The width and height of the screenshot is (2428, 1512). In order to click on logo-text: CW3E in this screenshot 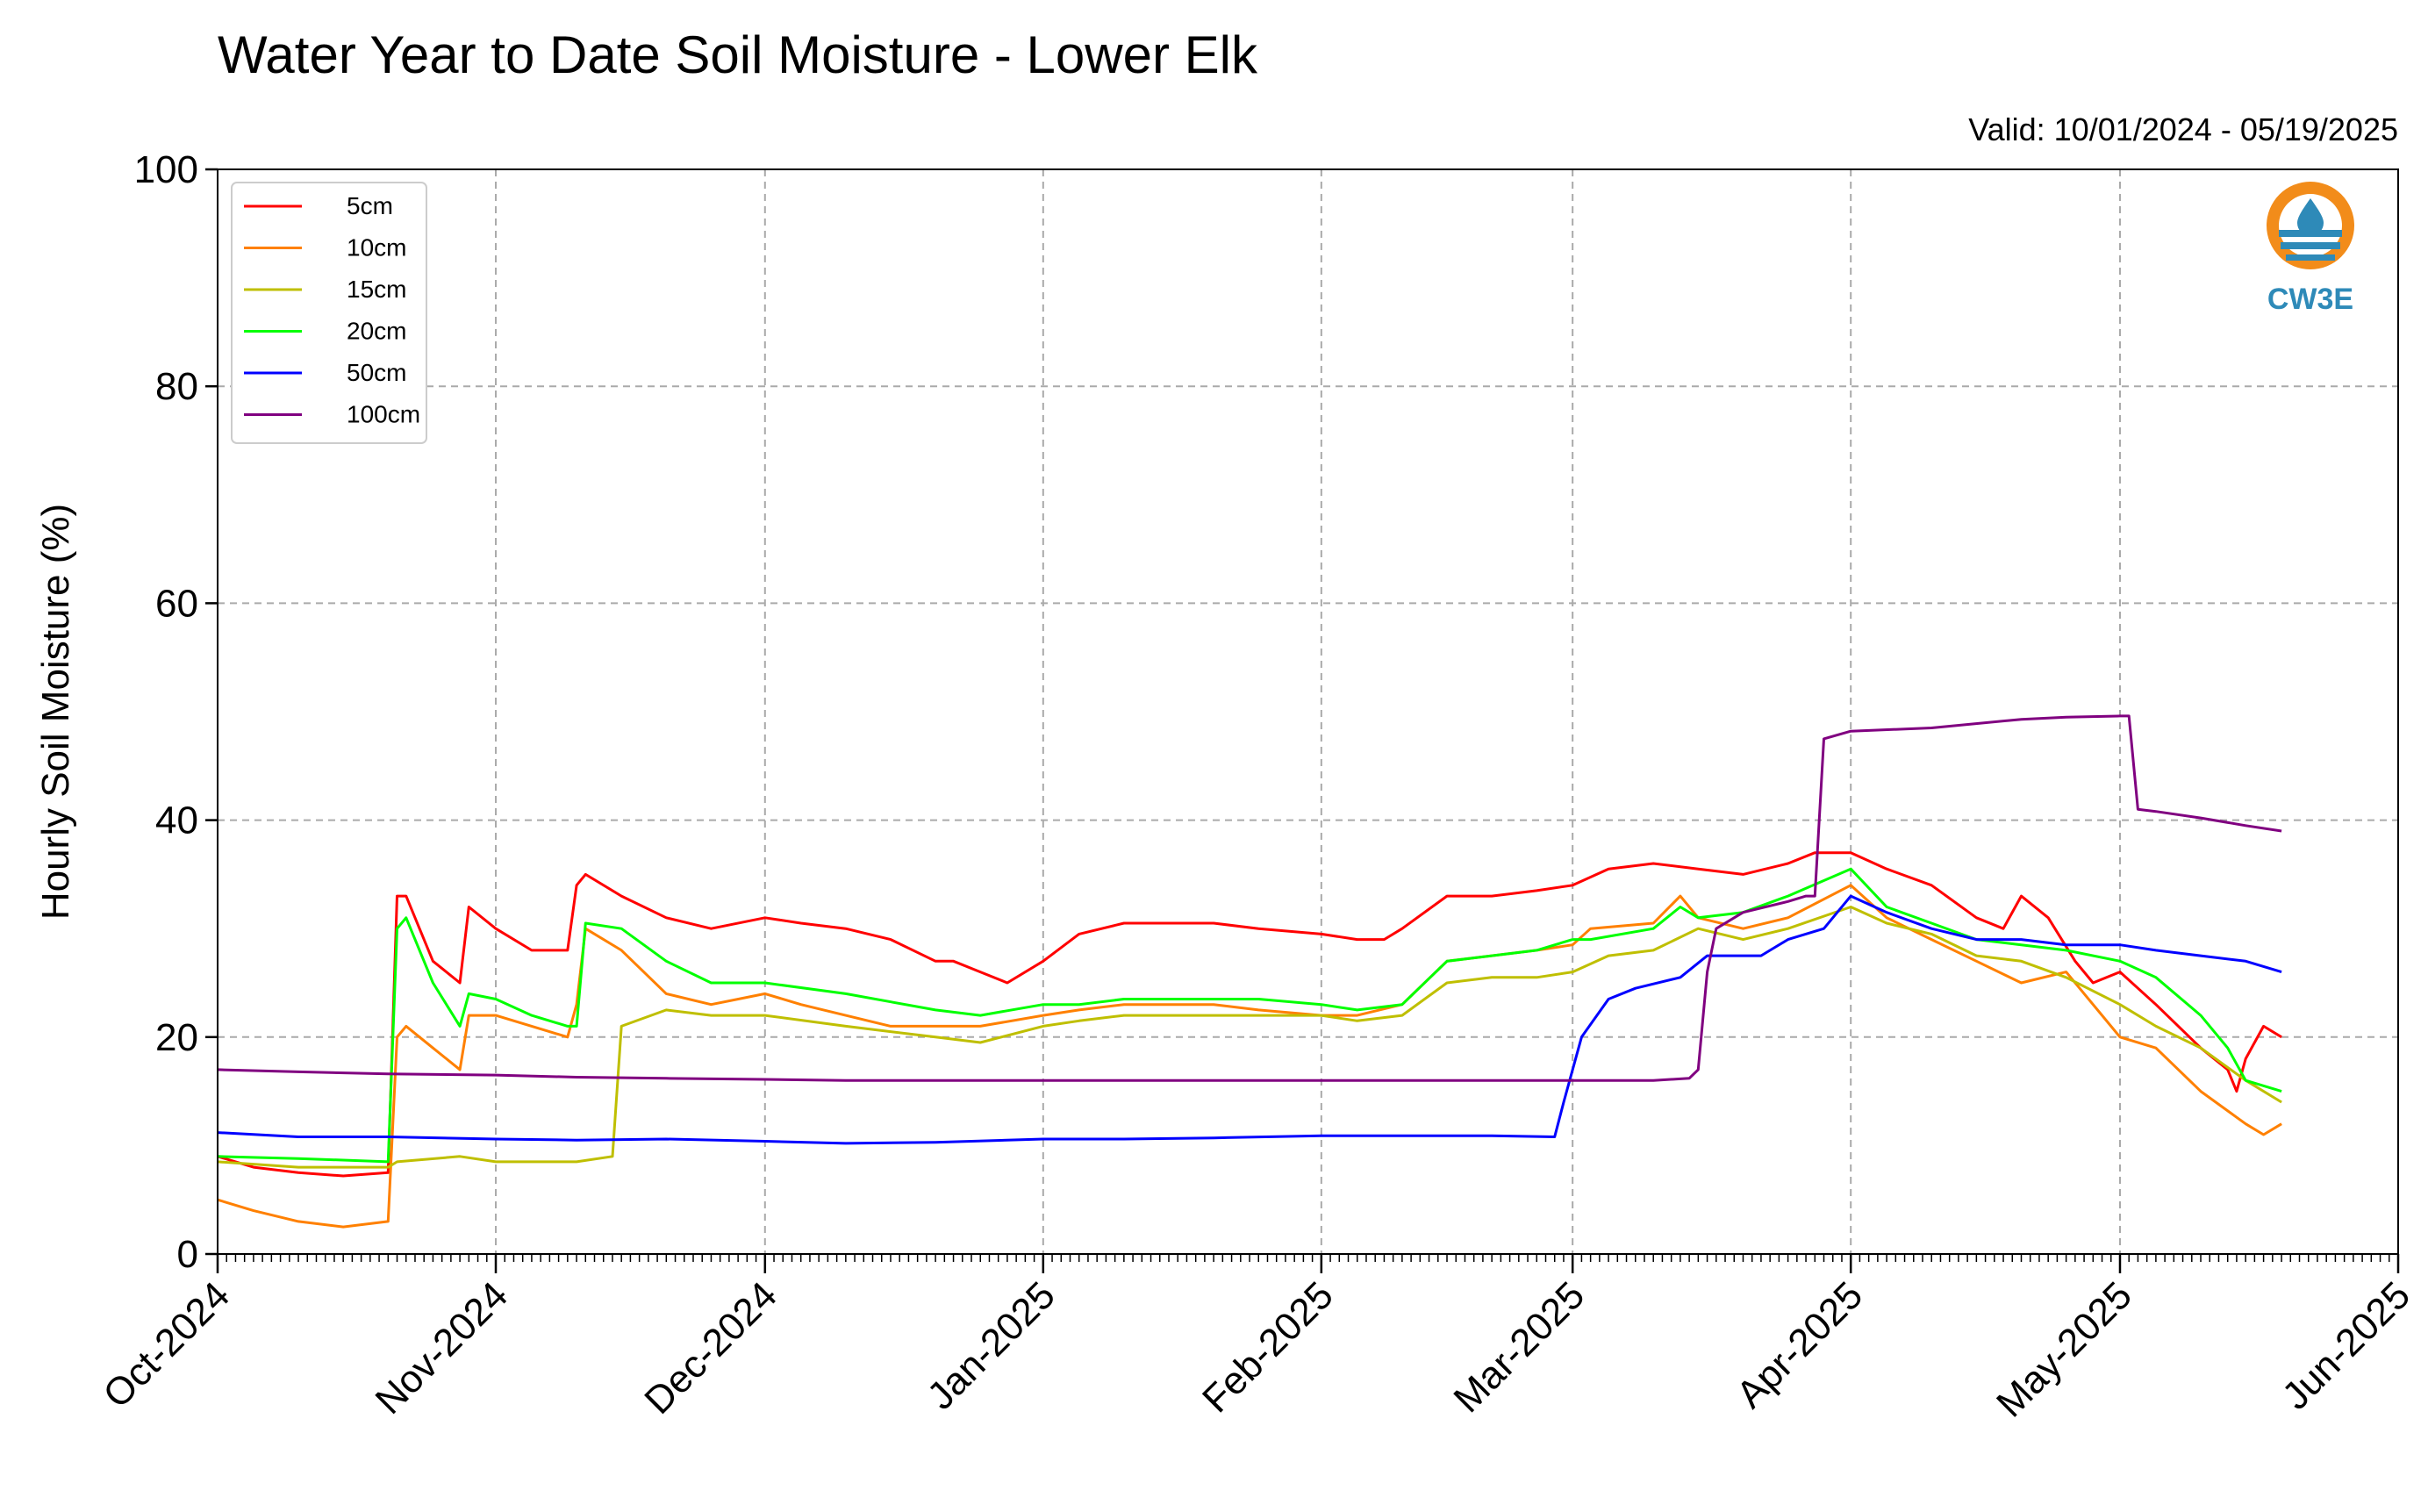, I will do `click(2310, 299)`.